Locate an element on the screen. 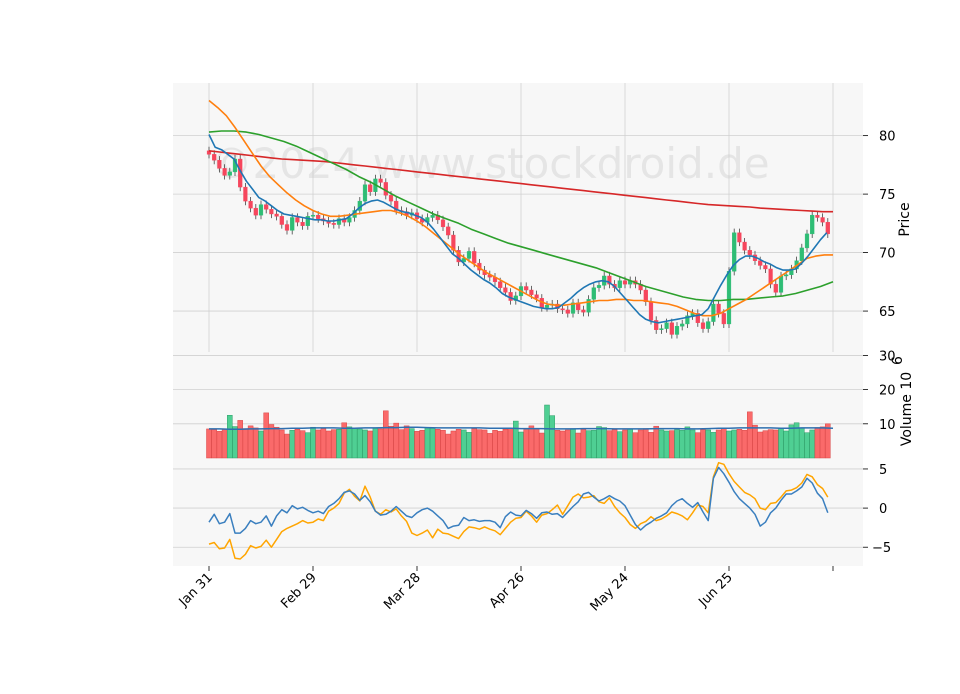 The image size is (960, 694). volume-axis-title: Volume 10 is located at coordinates (907, 409).